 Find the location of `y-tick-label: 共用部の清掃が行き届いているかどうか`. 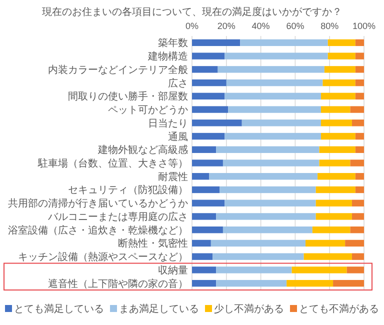

y-tick-label: 共用部の清掃が行き届いているかどうか is located at coordinates (98, 204).